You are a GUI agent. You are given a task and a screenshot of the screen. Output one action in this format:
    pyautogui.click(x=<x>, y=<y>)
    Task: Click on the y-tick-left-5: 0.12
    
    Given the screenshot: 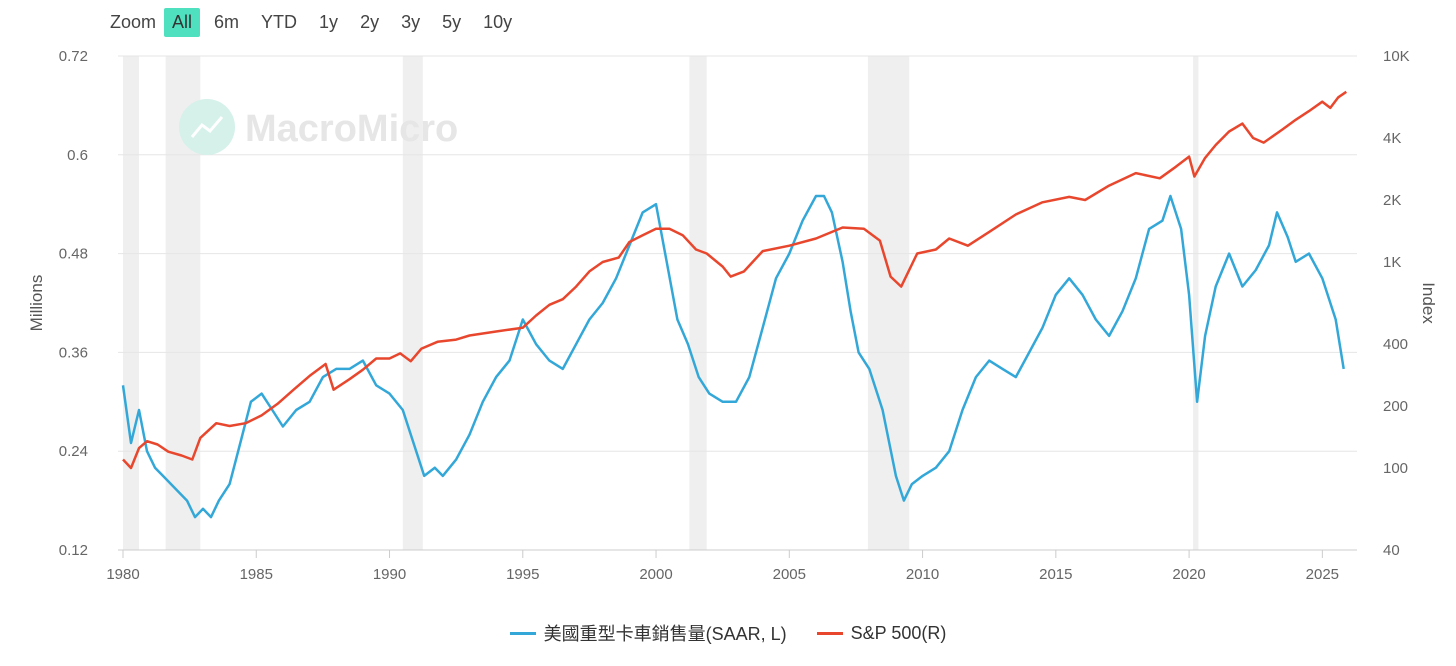 What is the action you would take?
    pyautogui.click(x=73, y=550)
    